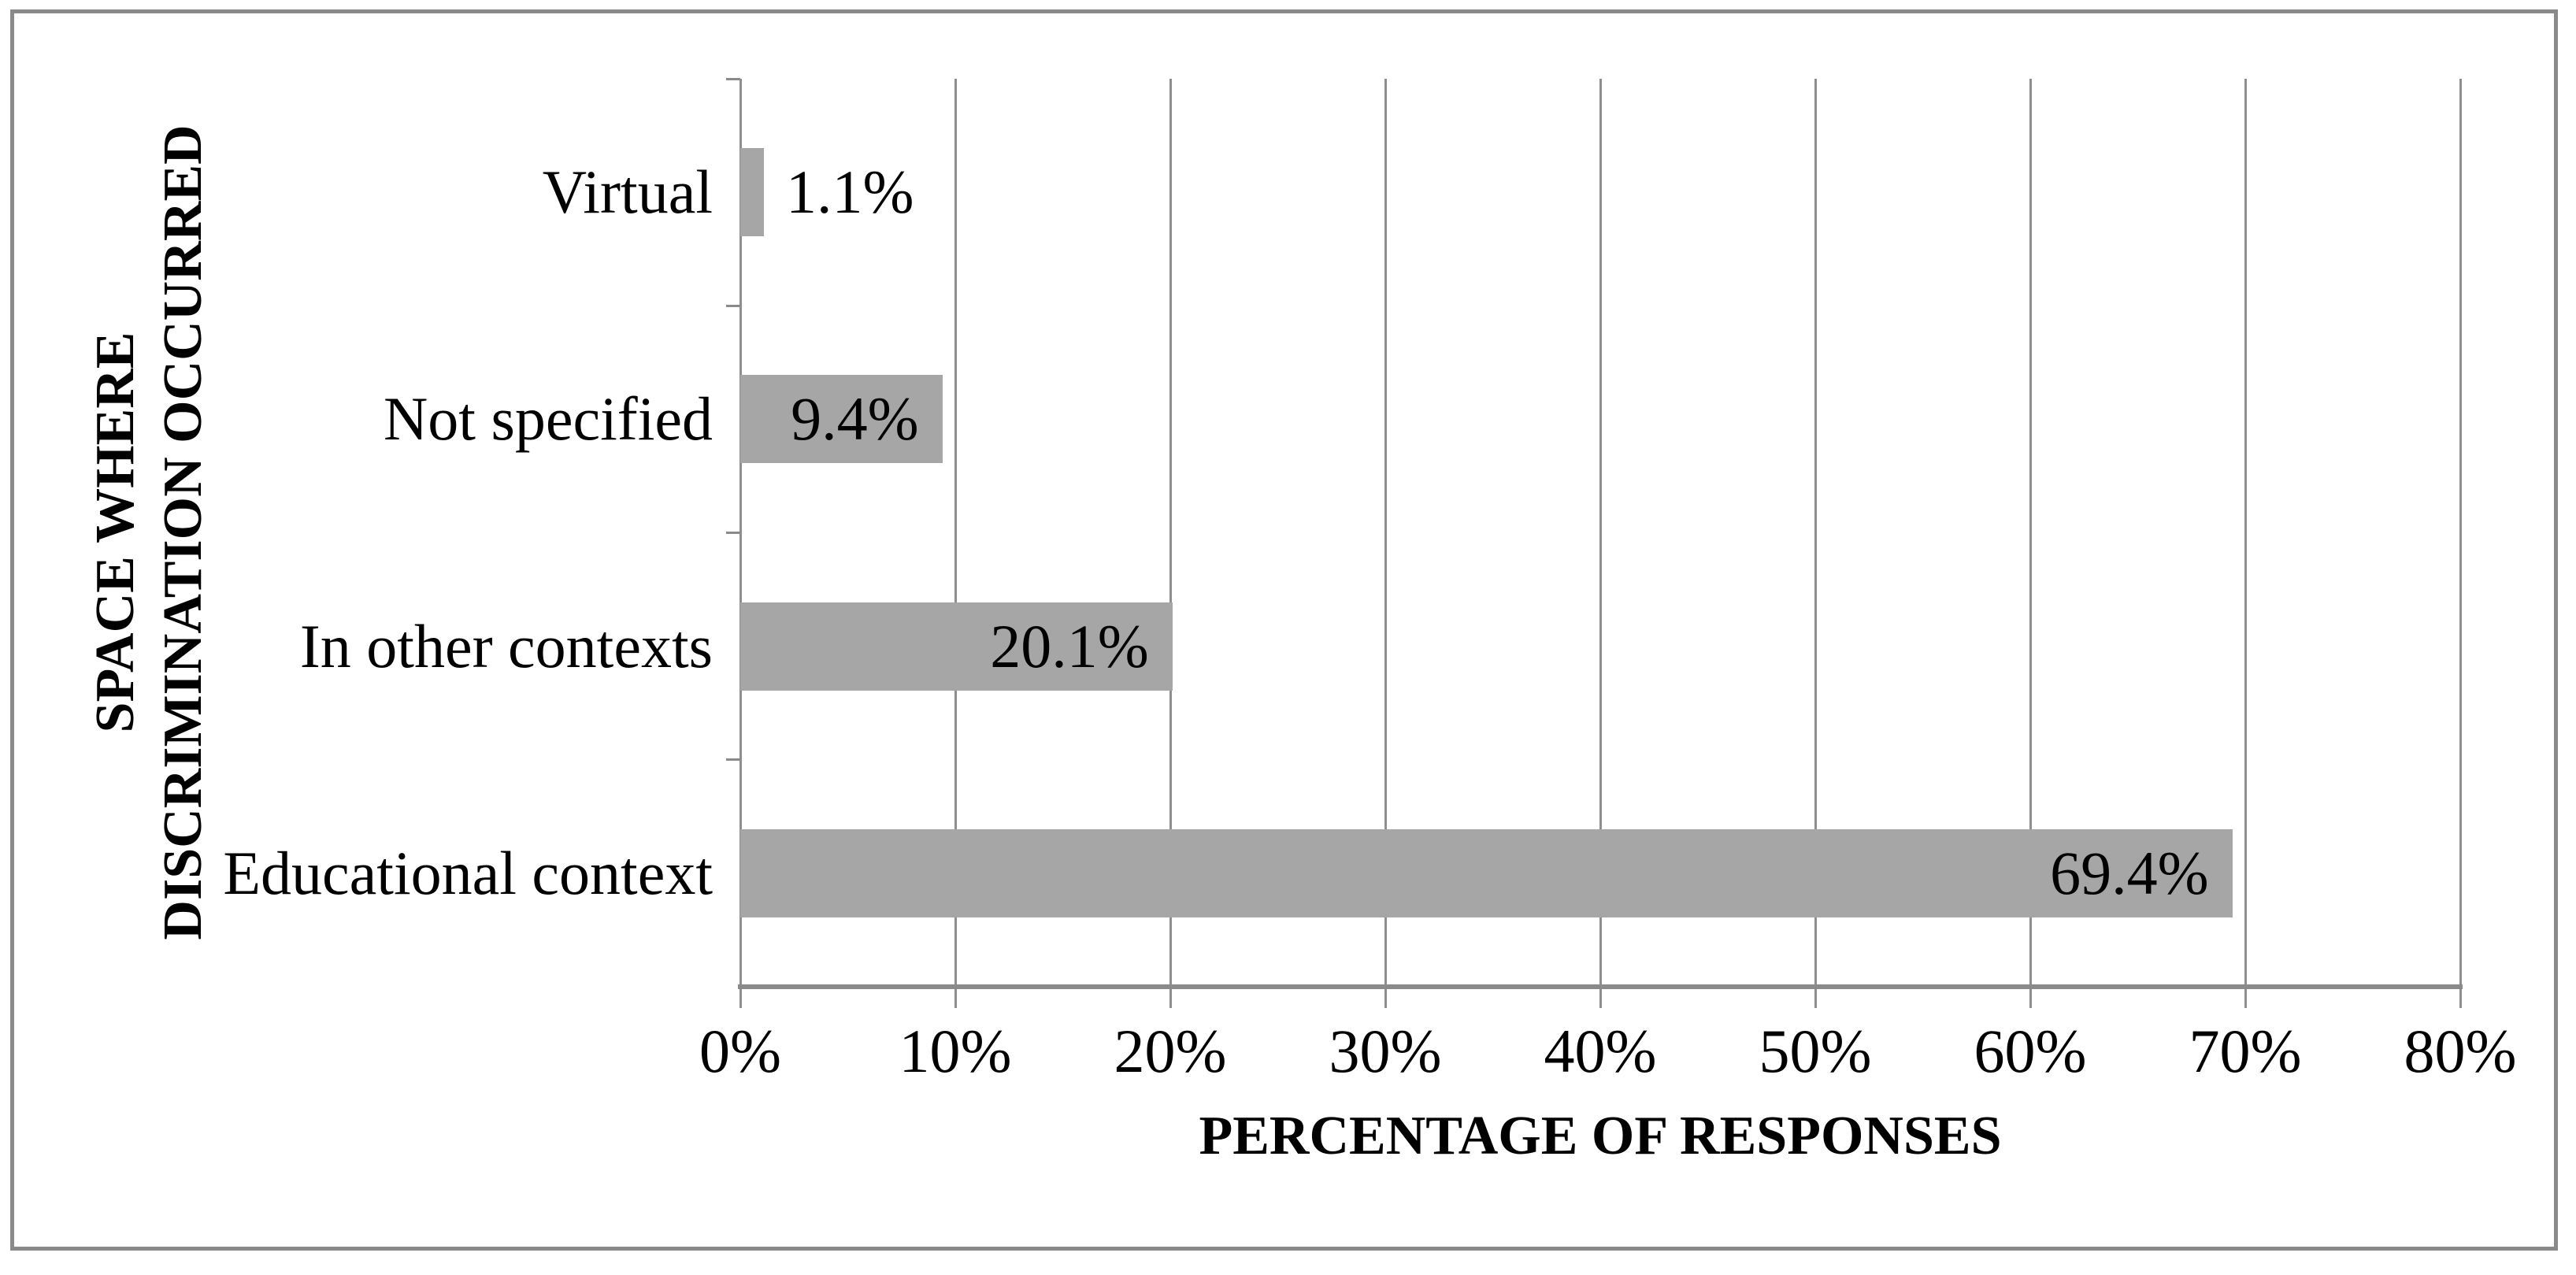  Describe the element at coordinates (2030, 533) in the screenshot. I see `gridline-60%` at that location.